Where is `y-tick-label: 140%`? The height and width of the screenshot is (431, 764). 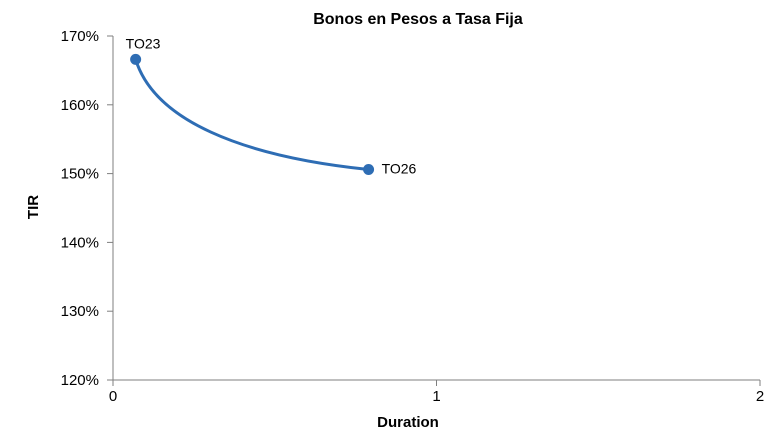
y-tick-label: 140% is located at coordinates (80, 242).